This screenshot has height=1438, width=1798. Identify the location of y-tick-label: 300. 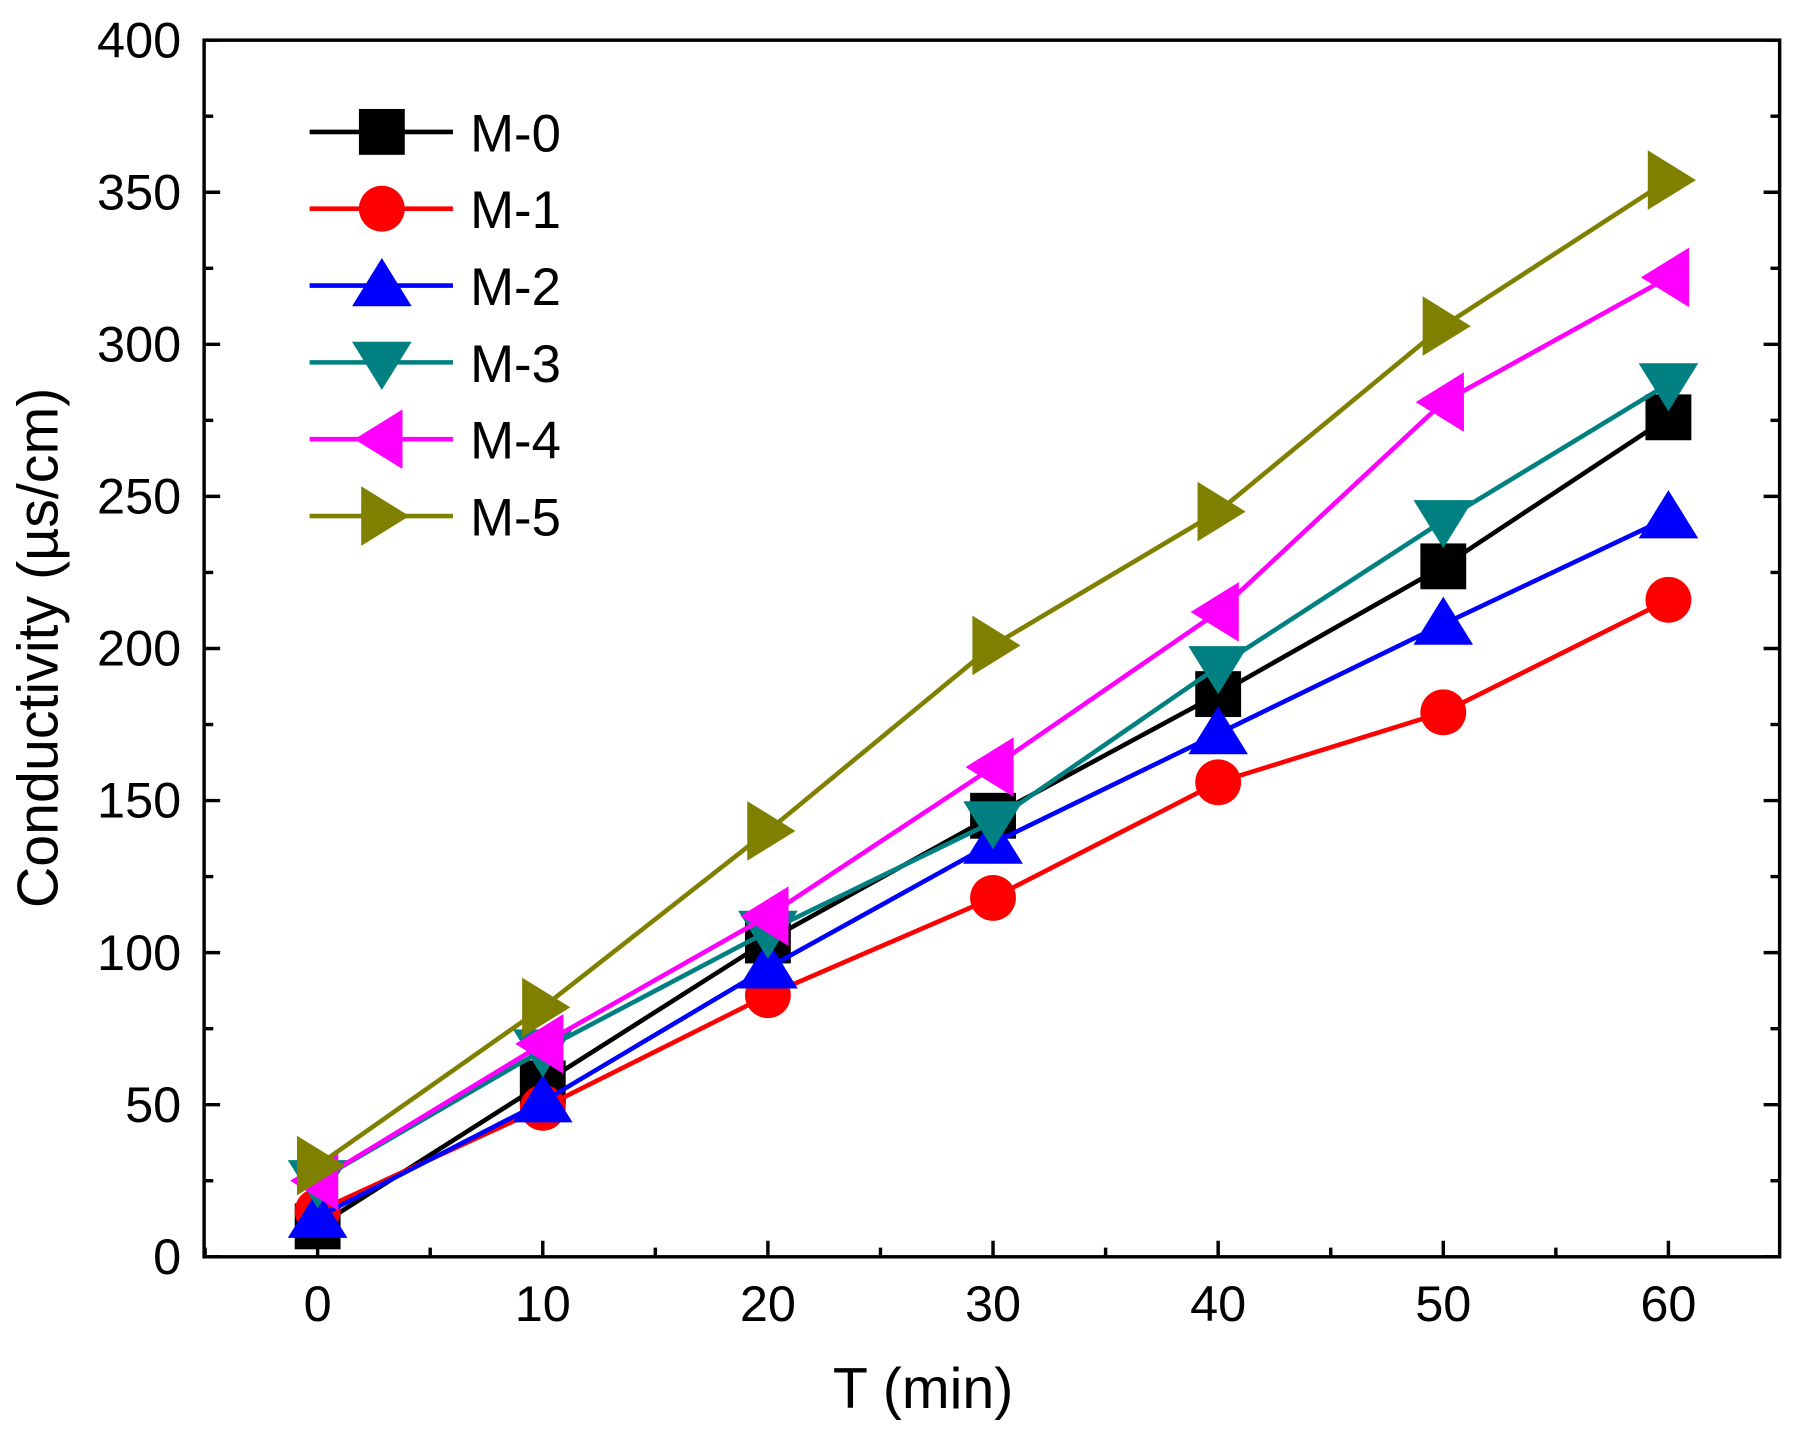
(139, 344).